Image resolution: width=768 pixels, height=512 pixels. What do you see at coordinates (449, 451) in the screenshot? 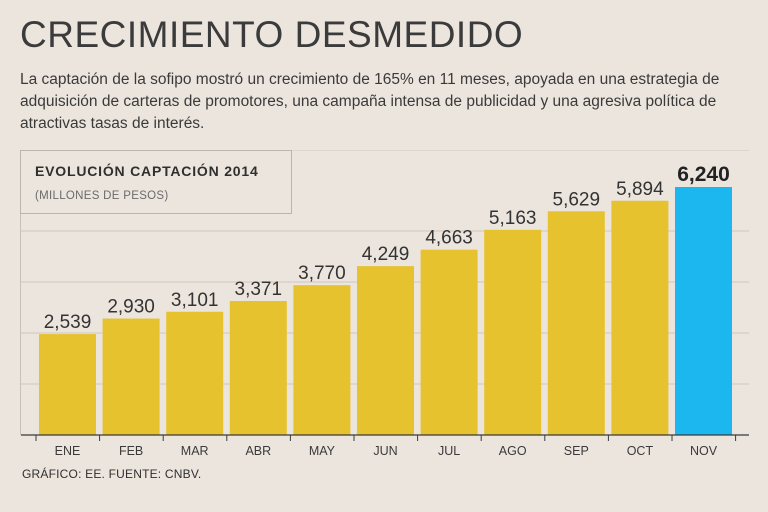
I see `x-tick-label: JUL` at bounding box center [449, 451].